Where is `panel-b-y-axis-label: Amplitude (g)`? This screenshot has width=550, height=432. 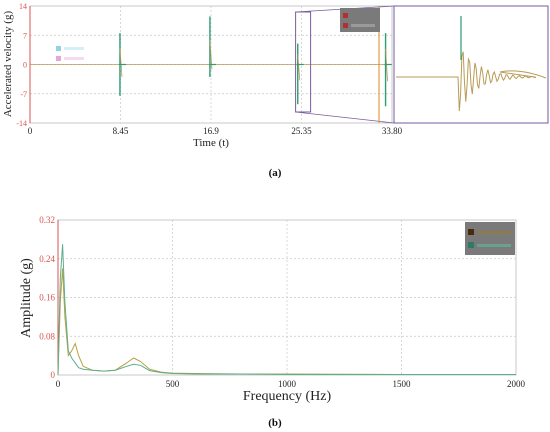 panel-b-y-axis-label: Amplitude (g) is located at coordinates (26, 298).